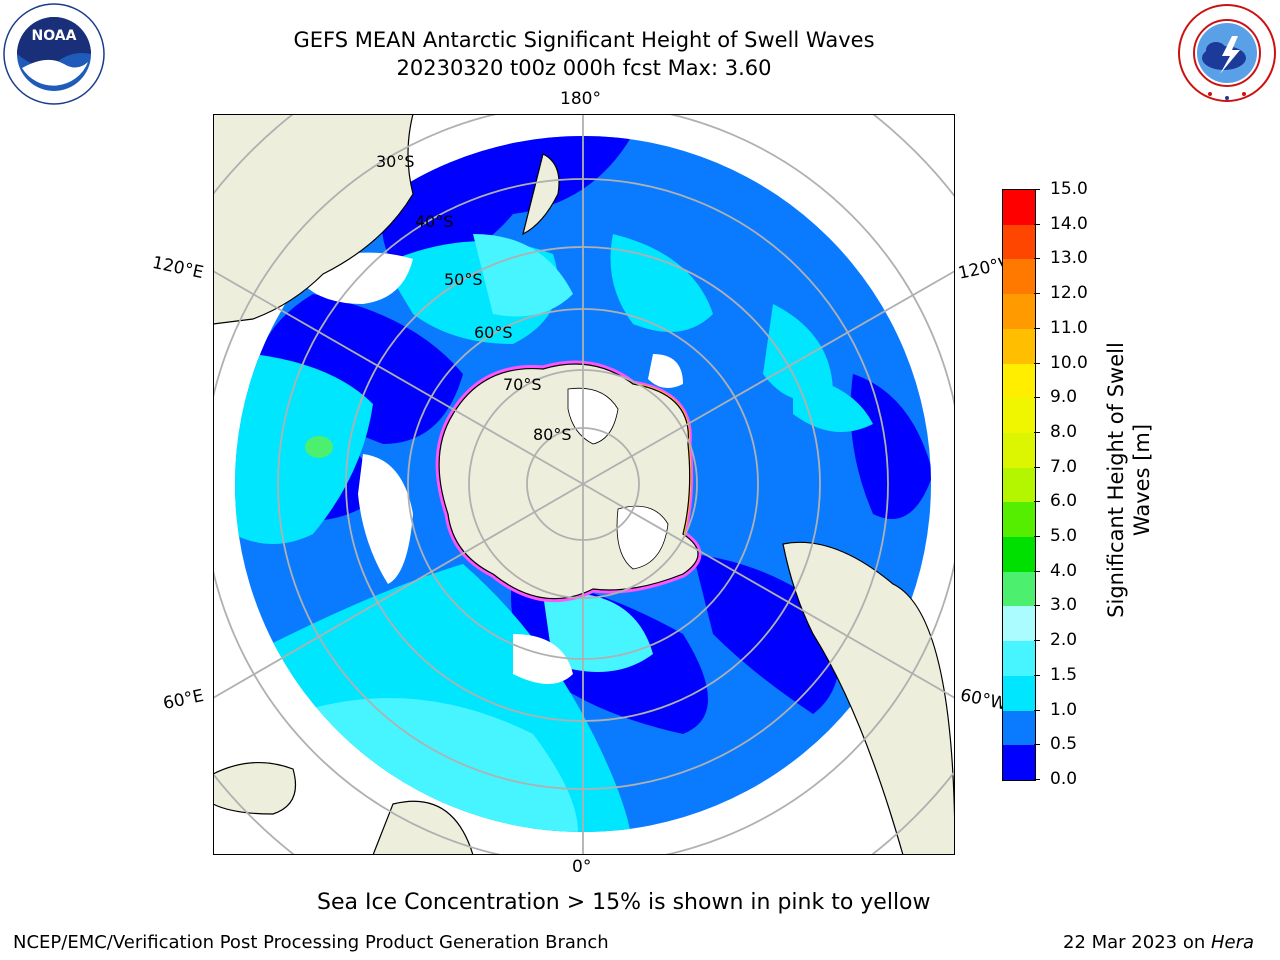 This screenshot has width=1280, height=960. What do you see at coordinates (1064, 744) in the screenshot?
I see `colorbar-tick-label: 0.5` at bounding box center [1064, 744].